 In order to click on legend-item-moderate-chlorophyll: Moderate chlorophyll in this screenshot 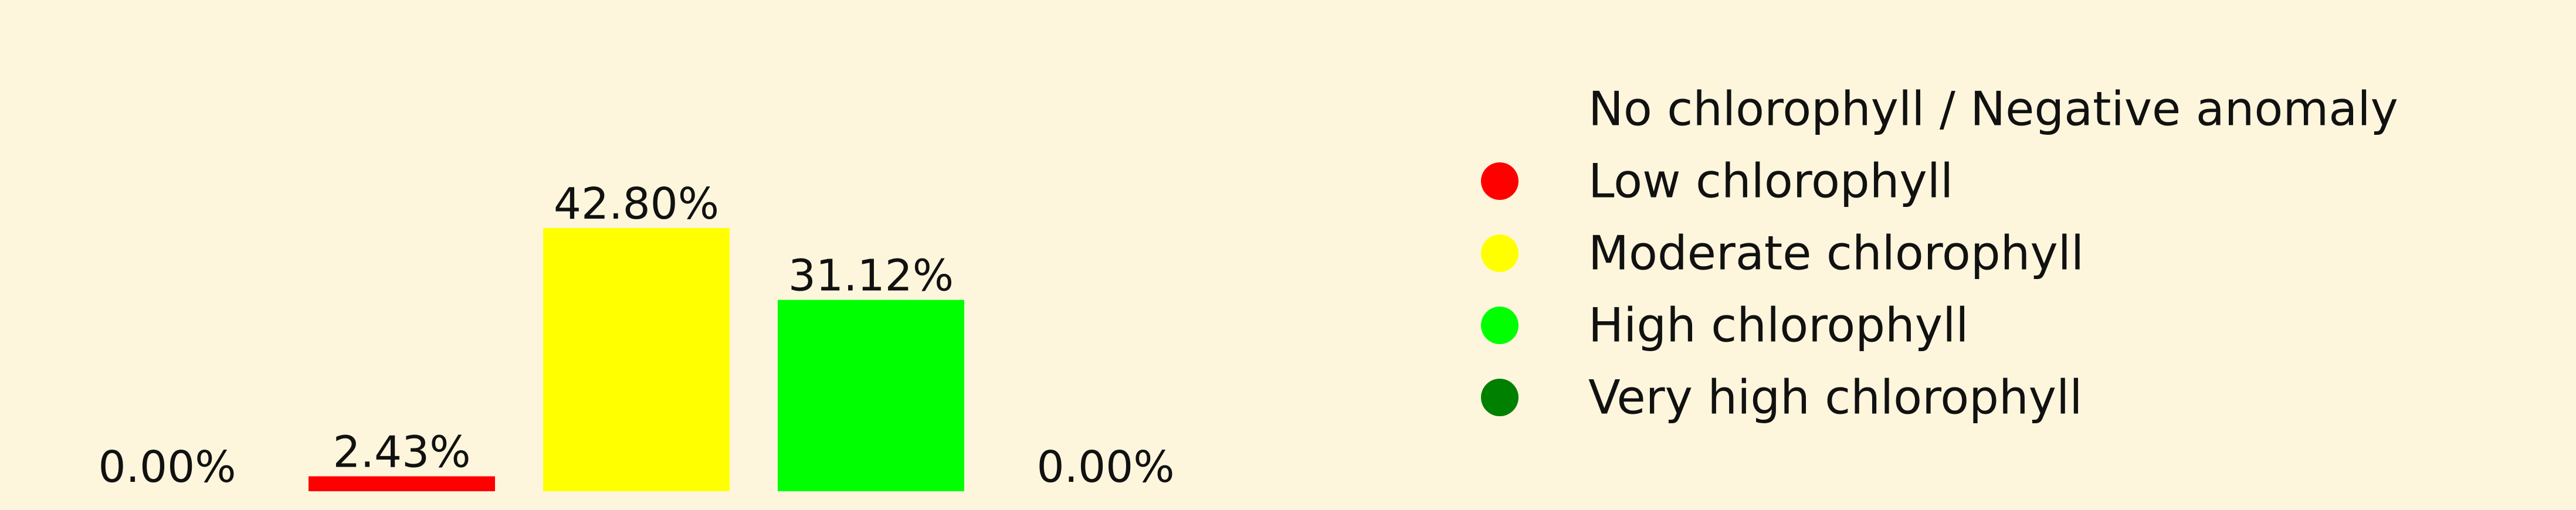, I will do `click(1783, 253)`.